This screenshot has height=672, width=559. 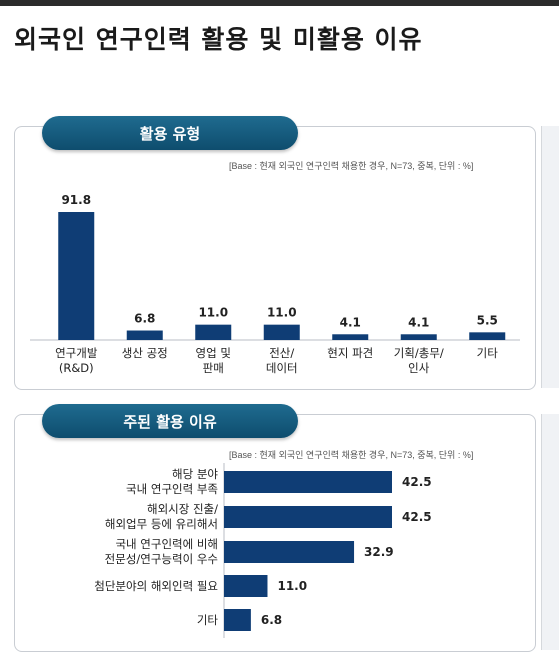 What do you see at coordinates (350, 353) in the screenshot?
I see `category-label: 현지 파견` at bounding box center [350, 353].